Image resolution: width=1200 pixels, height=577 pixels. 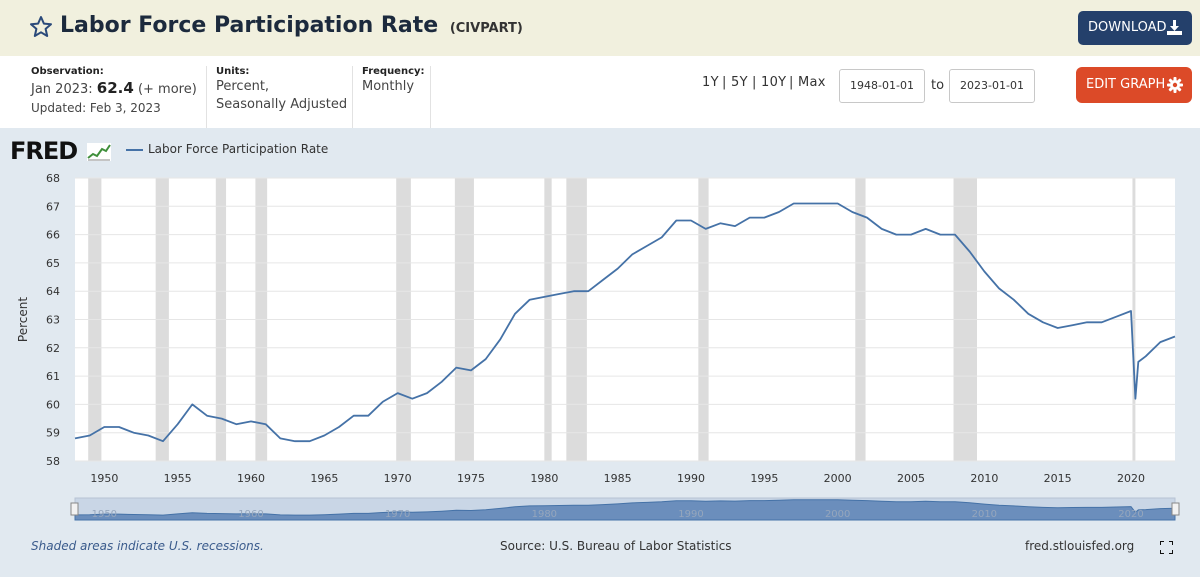 I want to click on site-link: fred.stlouisfed.org, so click(x=1080, y=546).